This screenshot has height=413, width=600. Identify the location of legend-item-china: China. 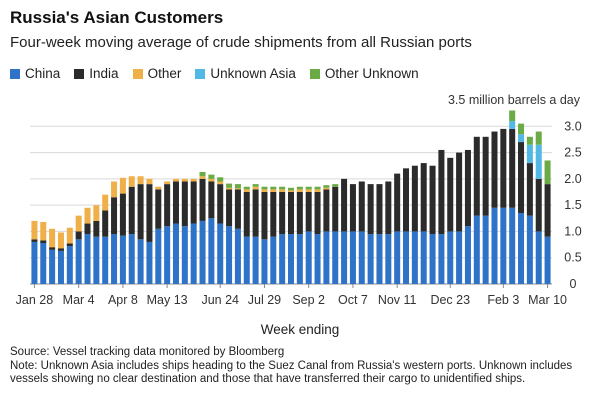
(35, 73).